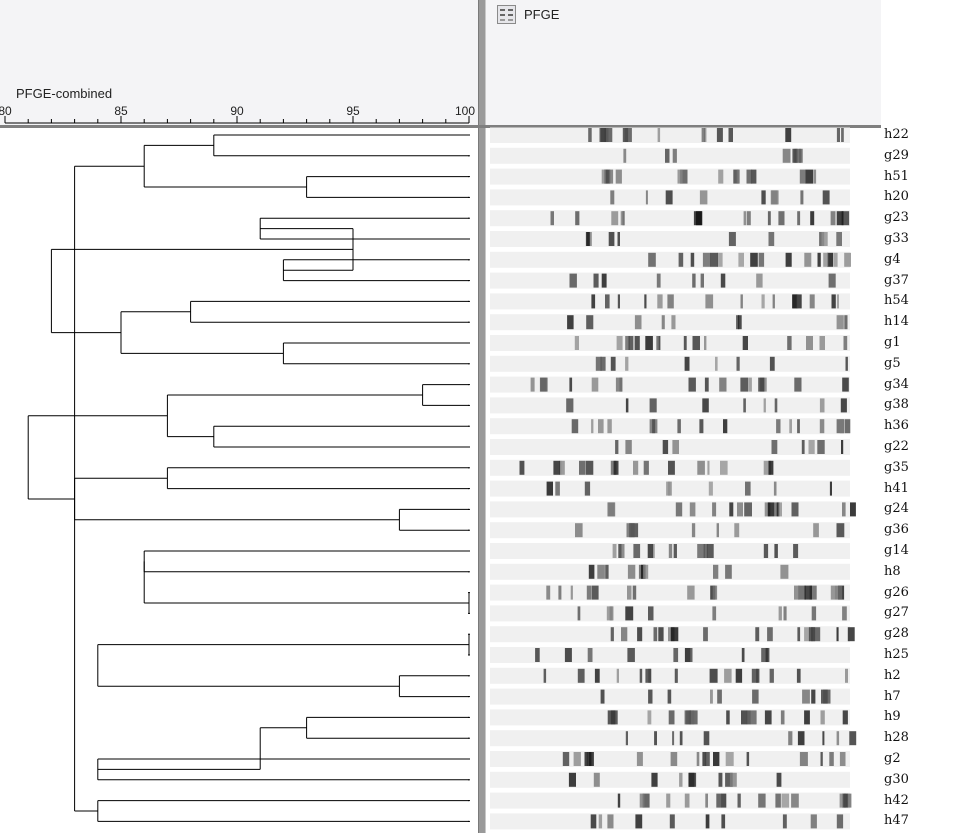  What do you see at coordinates (482, 416) in the screenshot?
I see `panel-splitter` at bounding box center [482, 416].